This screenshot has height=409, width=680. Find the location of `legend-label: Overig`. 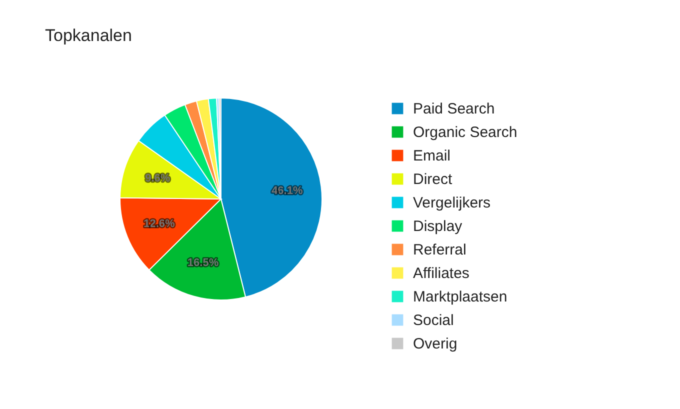

legend-label: Overig is located at coordinates (435, 344).